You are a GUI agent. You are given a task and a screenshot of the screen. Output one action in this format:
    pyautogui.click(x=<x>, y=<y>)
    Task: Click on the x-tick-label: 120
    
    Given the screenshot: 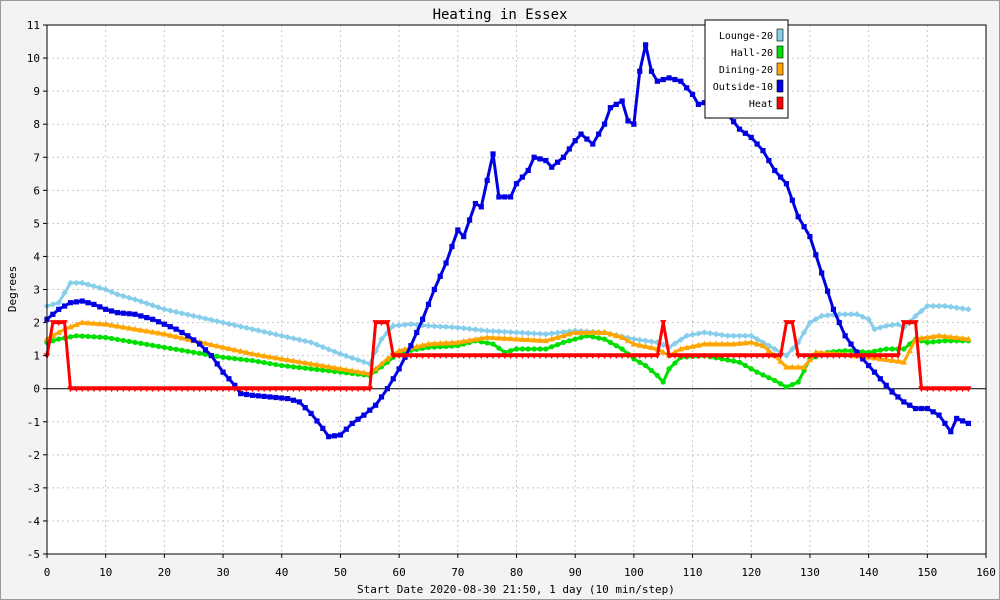 What is the action you would take?
    pyautogui.click(x=751, y=572)
    